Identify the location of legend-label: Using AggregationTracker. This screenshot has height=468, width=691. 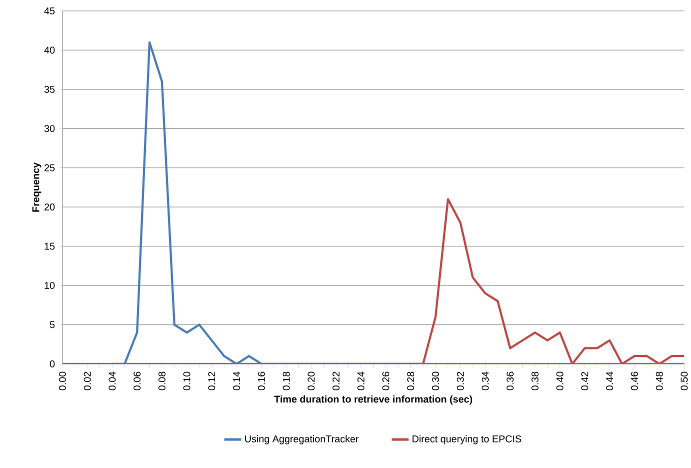
(302, 439).